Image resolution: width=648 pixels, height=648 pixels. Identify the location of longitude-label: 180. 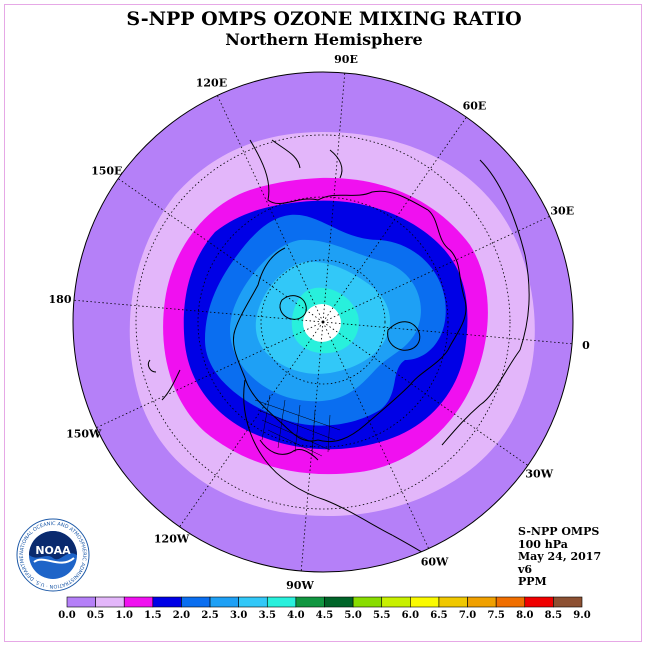
(60, 299).